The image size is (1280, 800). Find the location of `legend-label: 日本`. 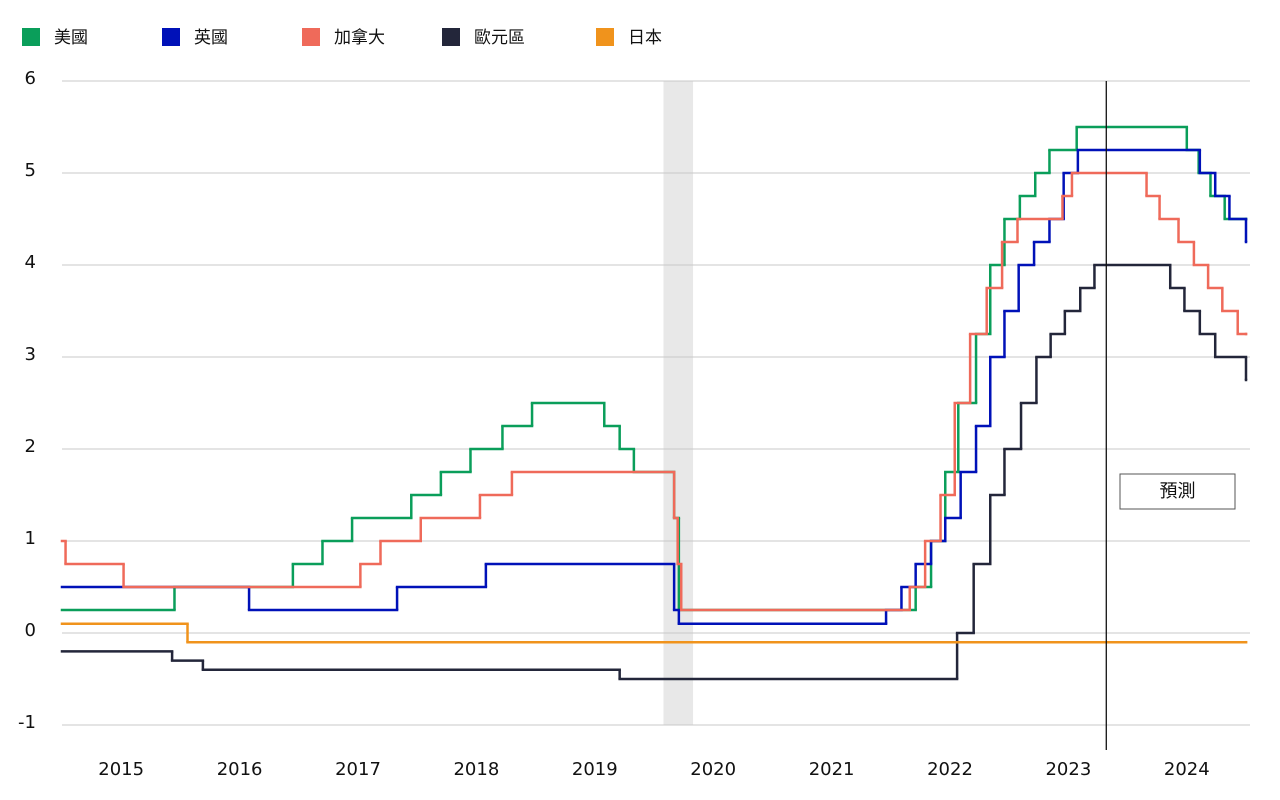

legend-label: 日本 is located at coordinates (645, 38).